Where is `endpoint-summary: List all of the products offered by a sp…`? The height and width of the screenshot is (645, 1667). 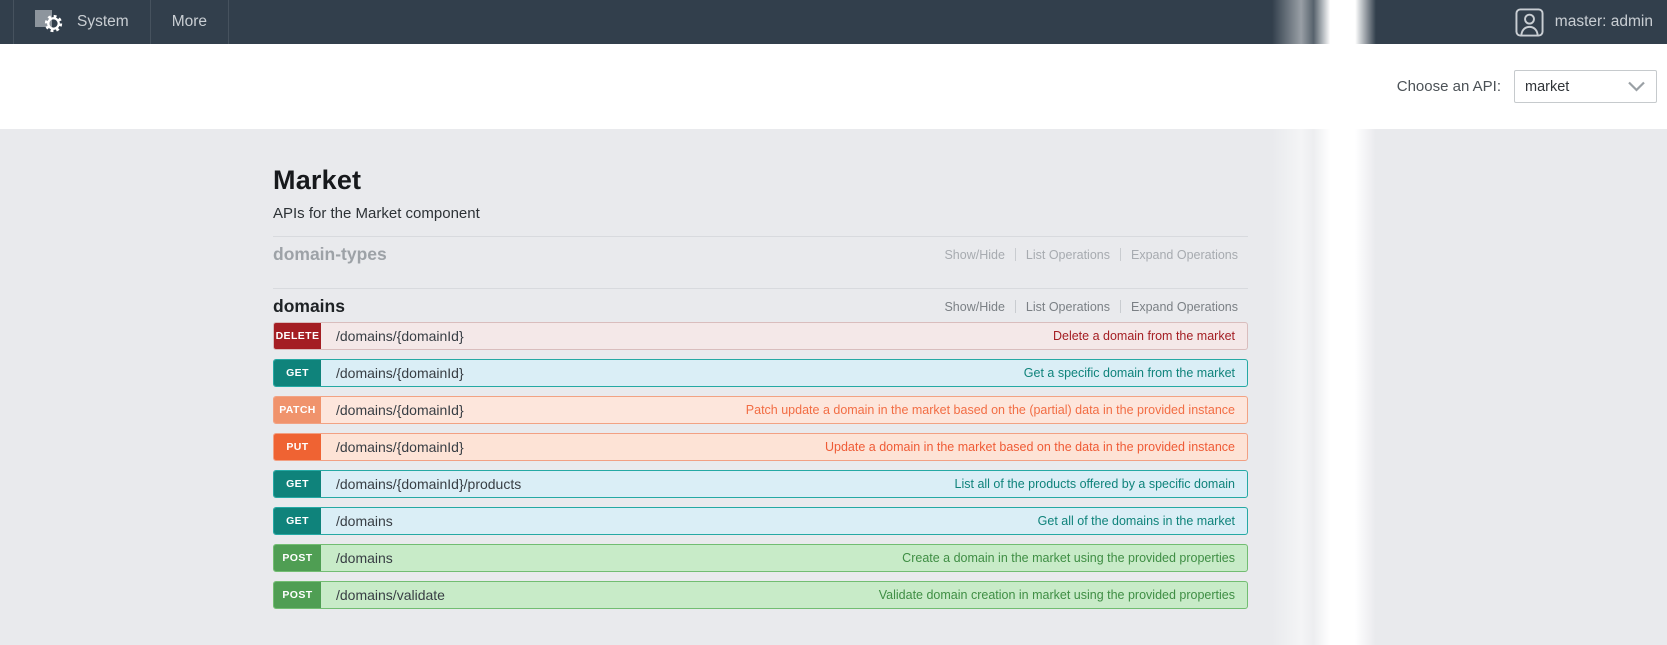
endpoint-summary: List all of the products offered by a sp… is located at coordinates (1094, 484).